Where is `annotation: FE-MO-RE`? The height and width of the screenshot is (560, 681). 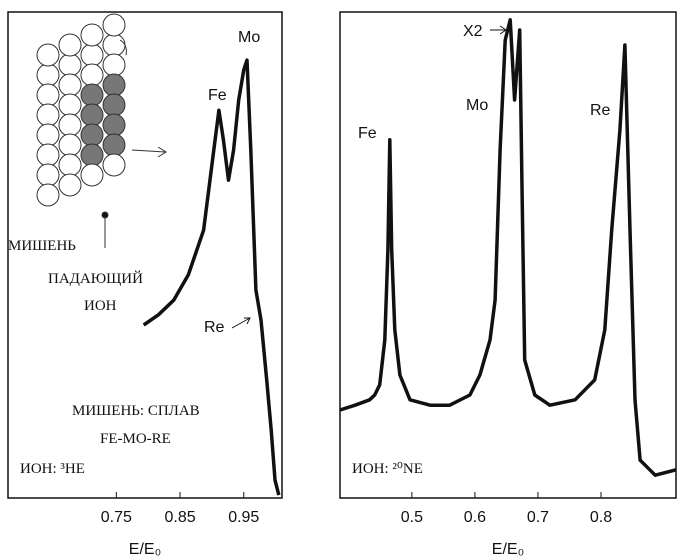 annotation: FE-MO-RE is located at coordinates (135, 439).